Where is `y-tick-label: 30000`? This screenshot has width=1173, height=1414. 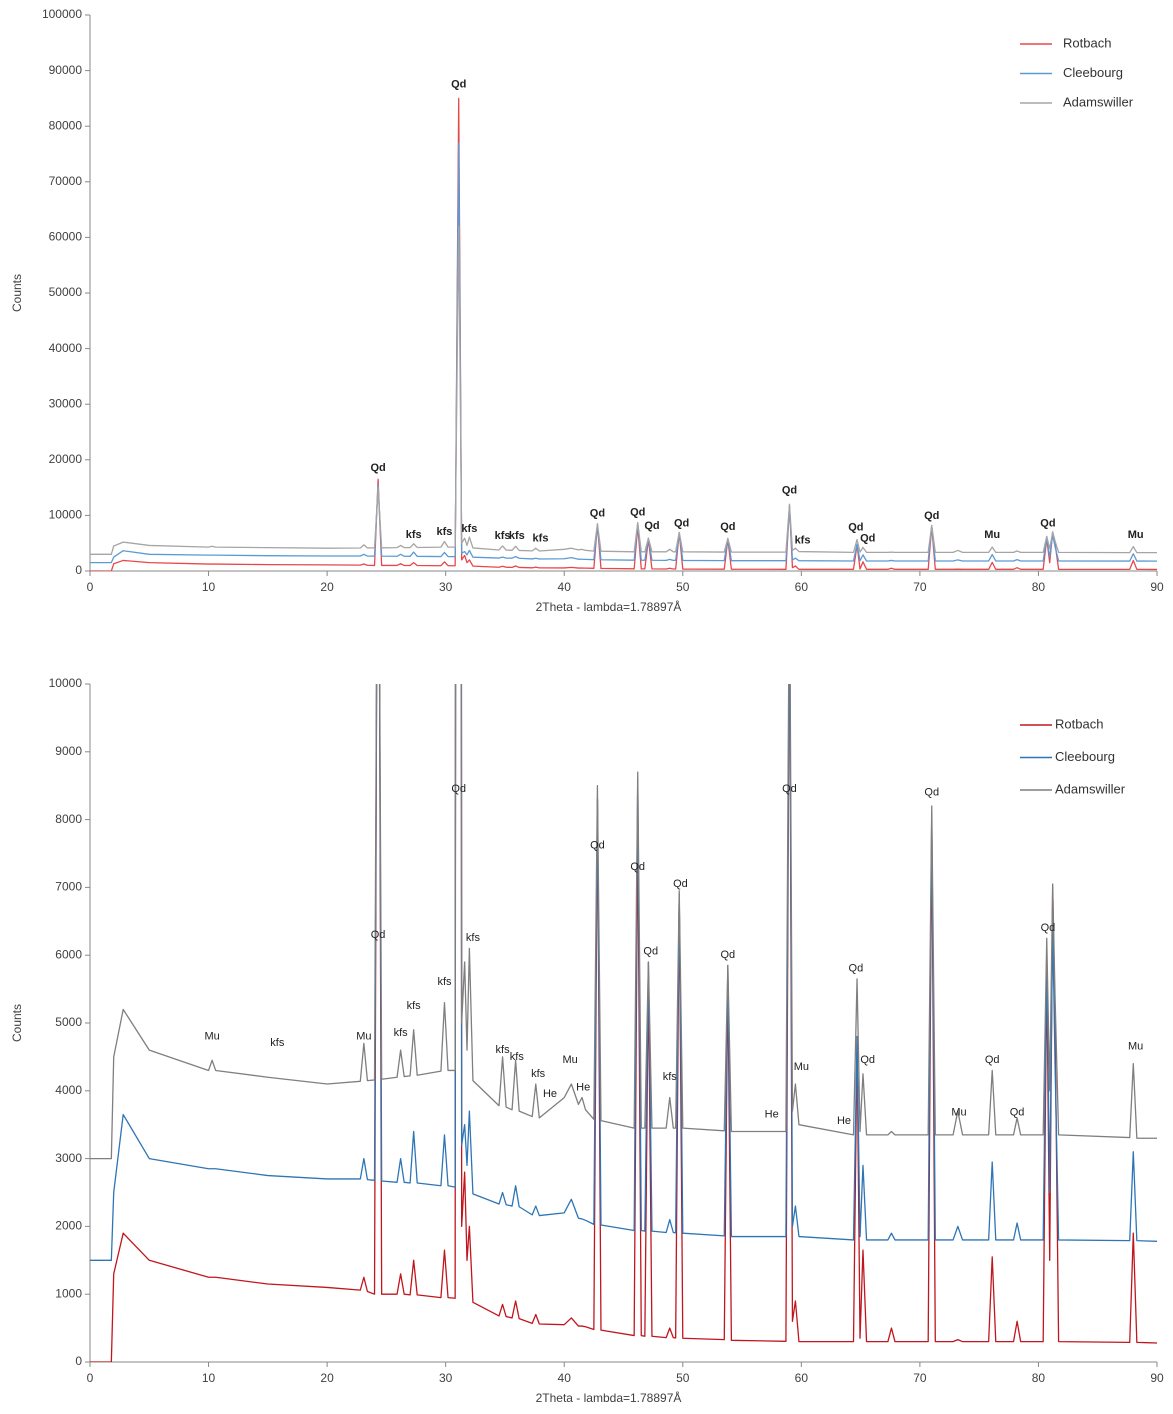
y-tick-label: 30000 is located at coordinates (66, 403).